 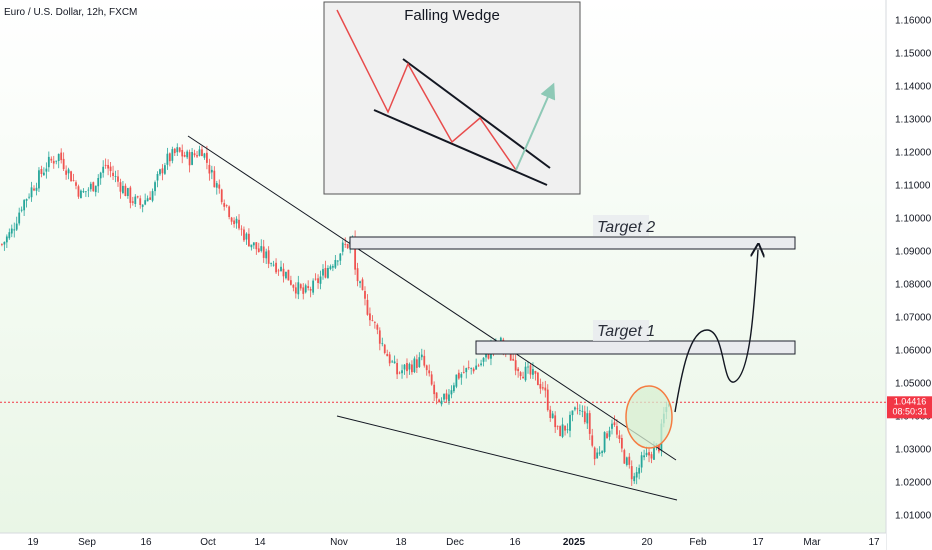 What do you see at coordinates (913, 318) in the screenshot?
I see `price-tick-label: 1.07000` at bounding box center [913, 318].